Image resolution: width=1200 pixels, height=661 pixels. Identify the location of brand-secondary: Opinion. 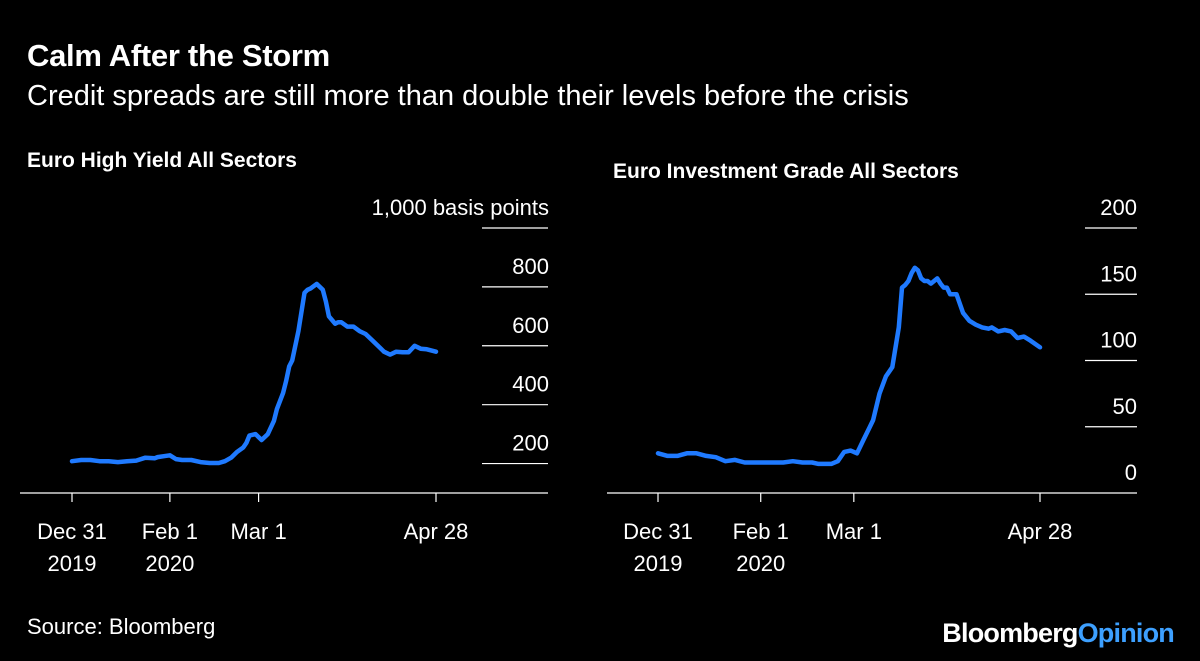
(1126, 633).